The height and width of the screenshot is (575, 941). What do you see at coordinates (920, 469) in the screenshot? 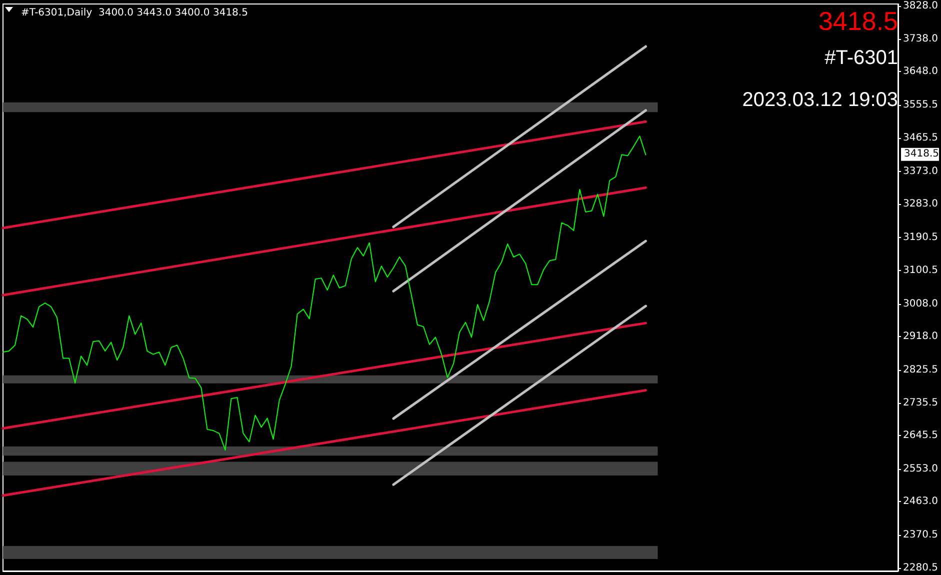
I see `y-tick-label: 2553.0` at bounding box center [920, 469].